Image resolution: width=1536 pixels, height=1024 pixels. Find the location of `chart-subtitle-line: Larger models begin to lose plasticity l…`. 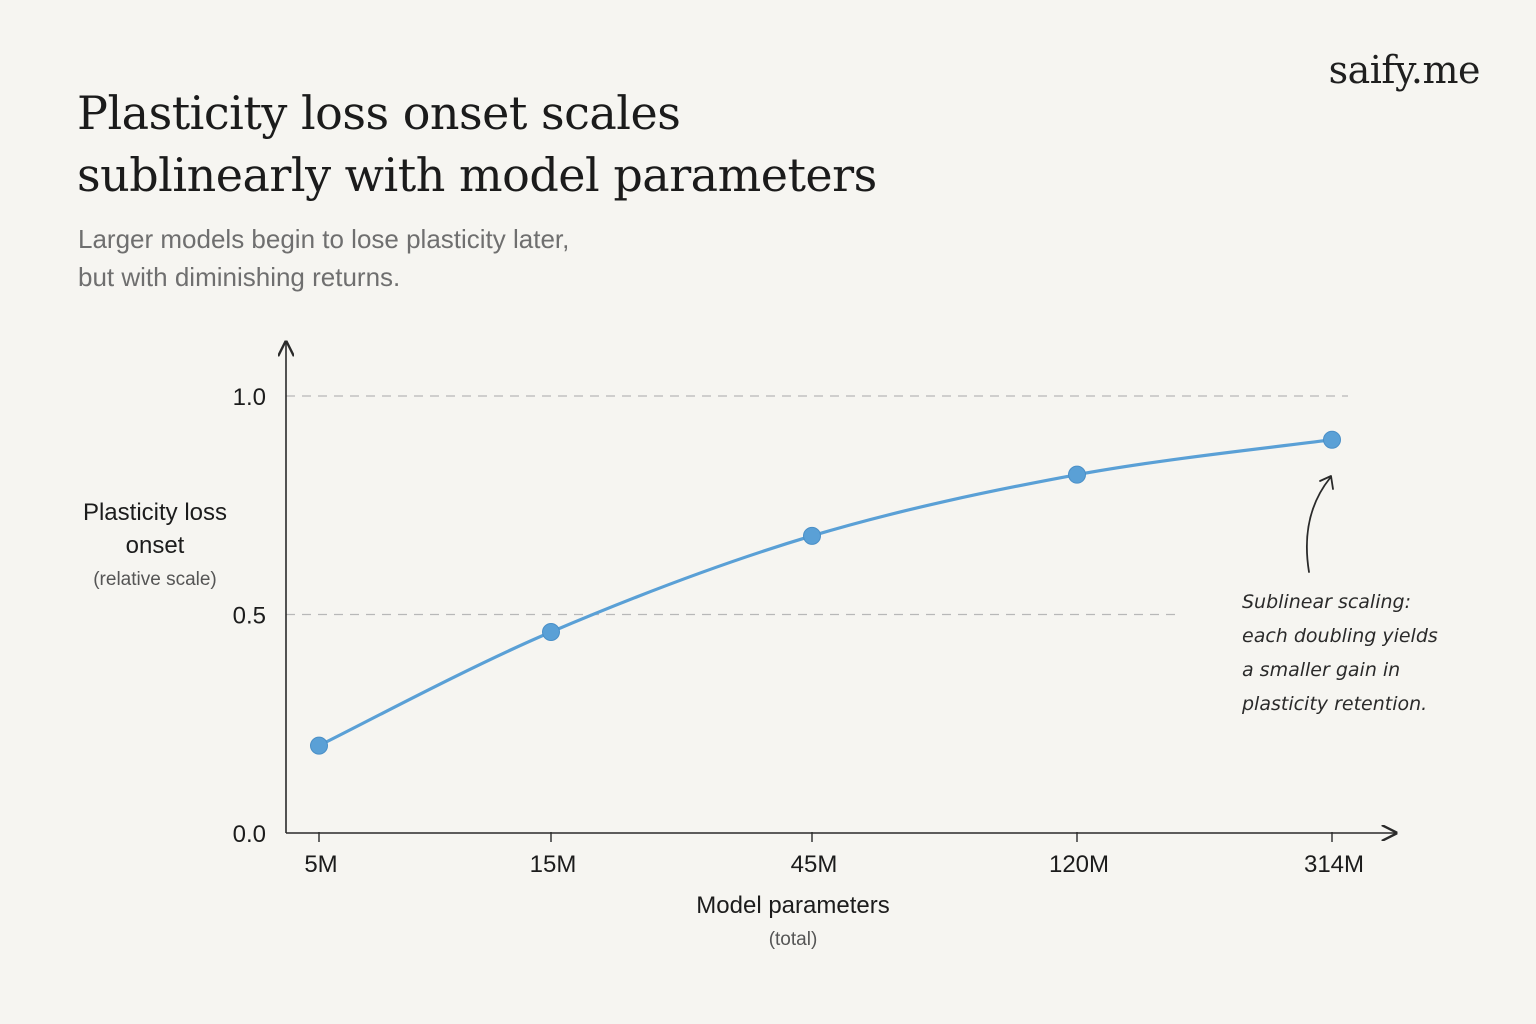

chart-subtitle-line: Larger models begin to lose plasticity l… is located at coordinates (324, 239).